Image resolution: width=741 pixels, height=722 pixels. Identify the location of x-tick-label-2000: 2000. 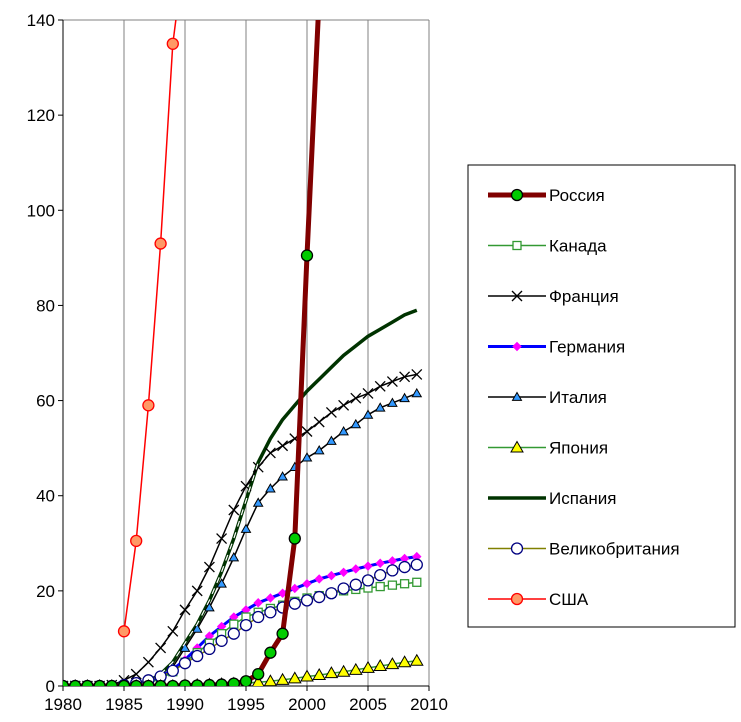
(307, 704).